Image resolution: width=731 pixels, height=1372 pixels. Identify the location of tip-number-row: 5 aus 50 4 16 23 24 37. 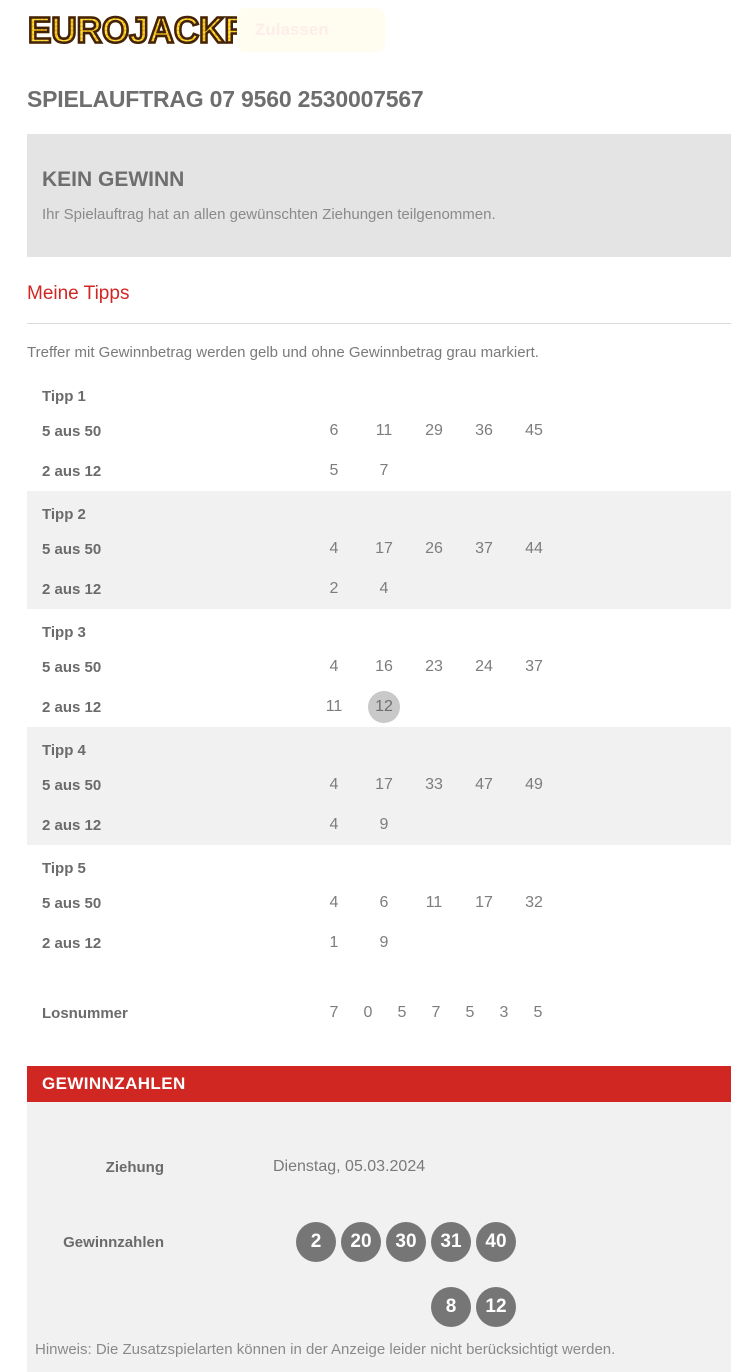
(386, 667).